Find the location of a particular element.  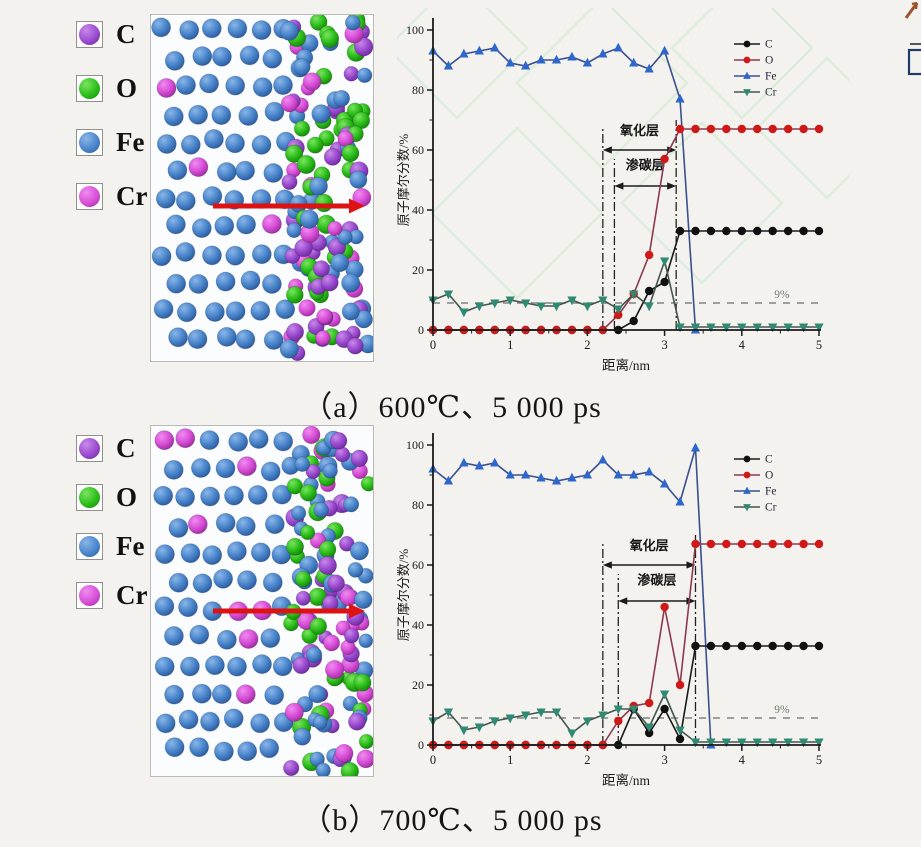

page-edge-artifact is located at coordinates (912, 38).